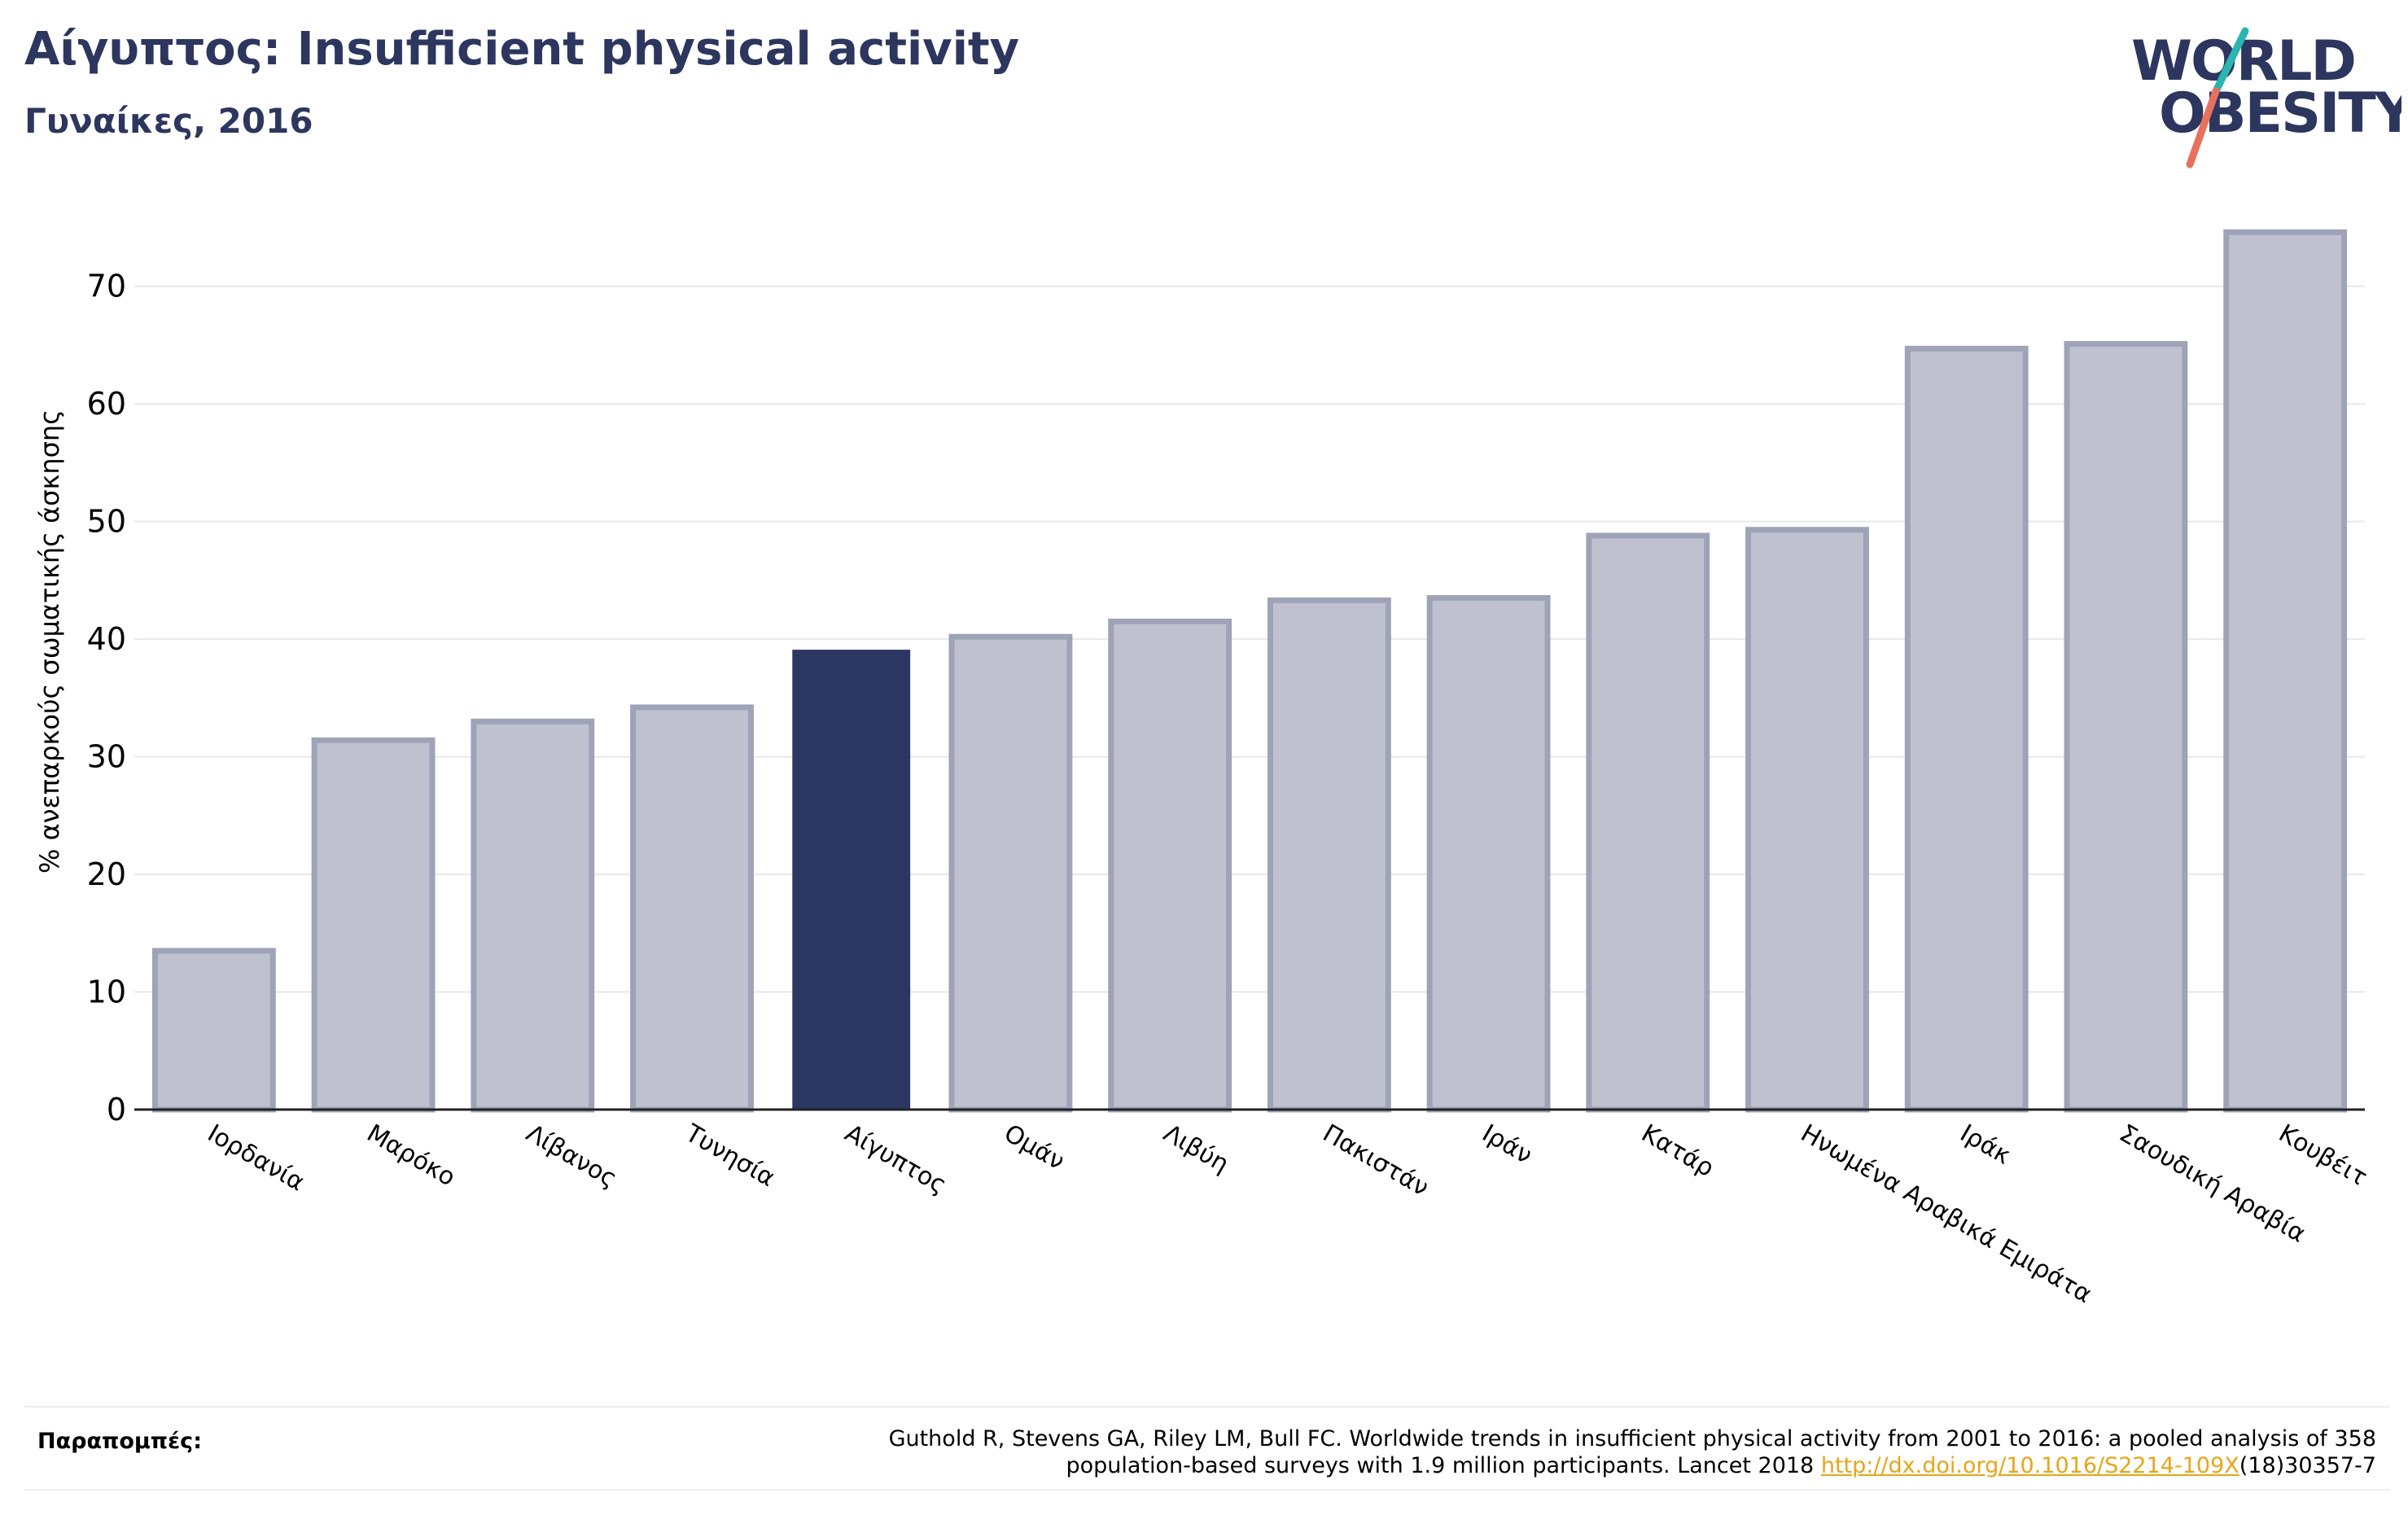 The height and width of the screenshot is (1528, 2408). I want to click on x-tick-label: Αίγυπτος, so click(896, 1160).